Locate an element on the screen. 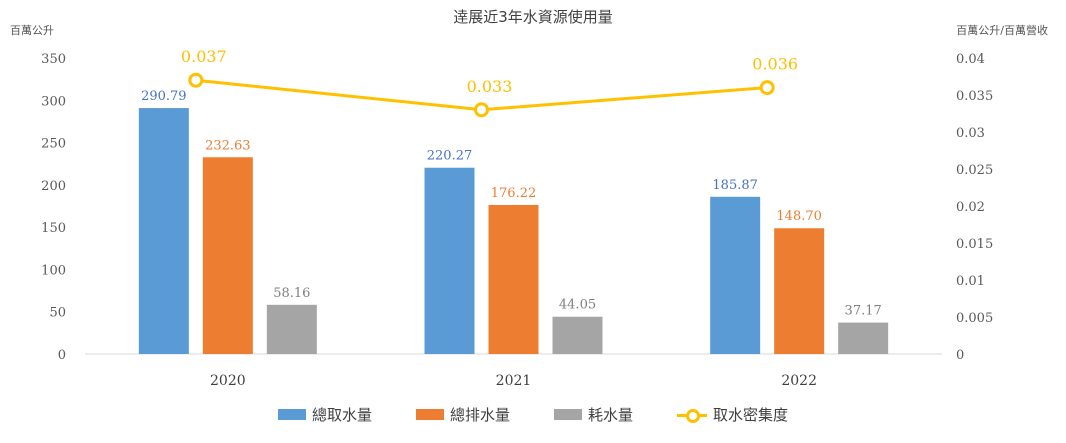  intensity-label-0: 0.037 is located at coordinates (204, 56).